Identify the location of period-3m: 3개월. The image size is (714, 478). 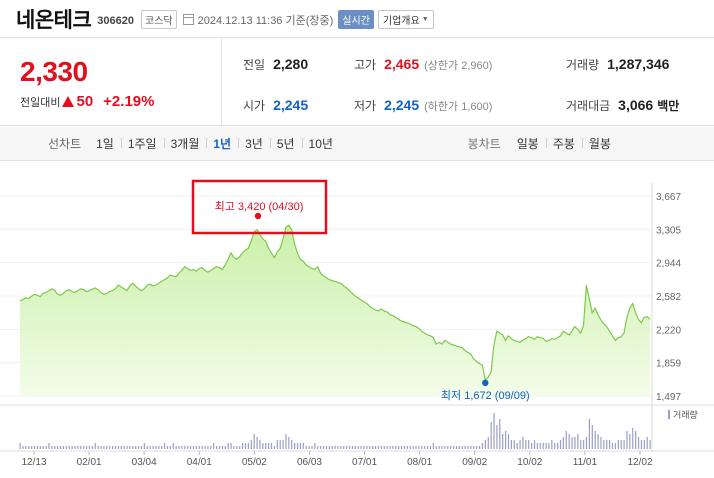
(185, 143).